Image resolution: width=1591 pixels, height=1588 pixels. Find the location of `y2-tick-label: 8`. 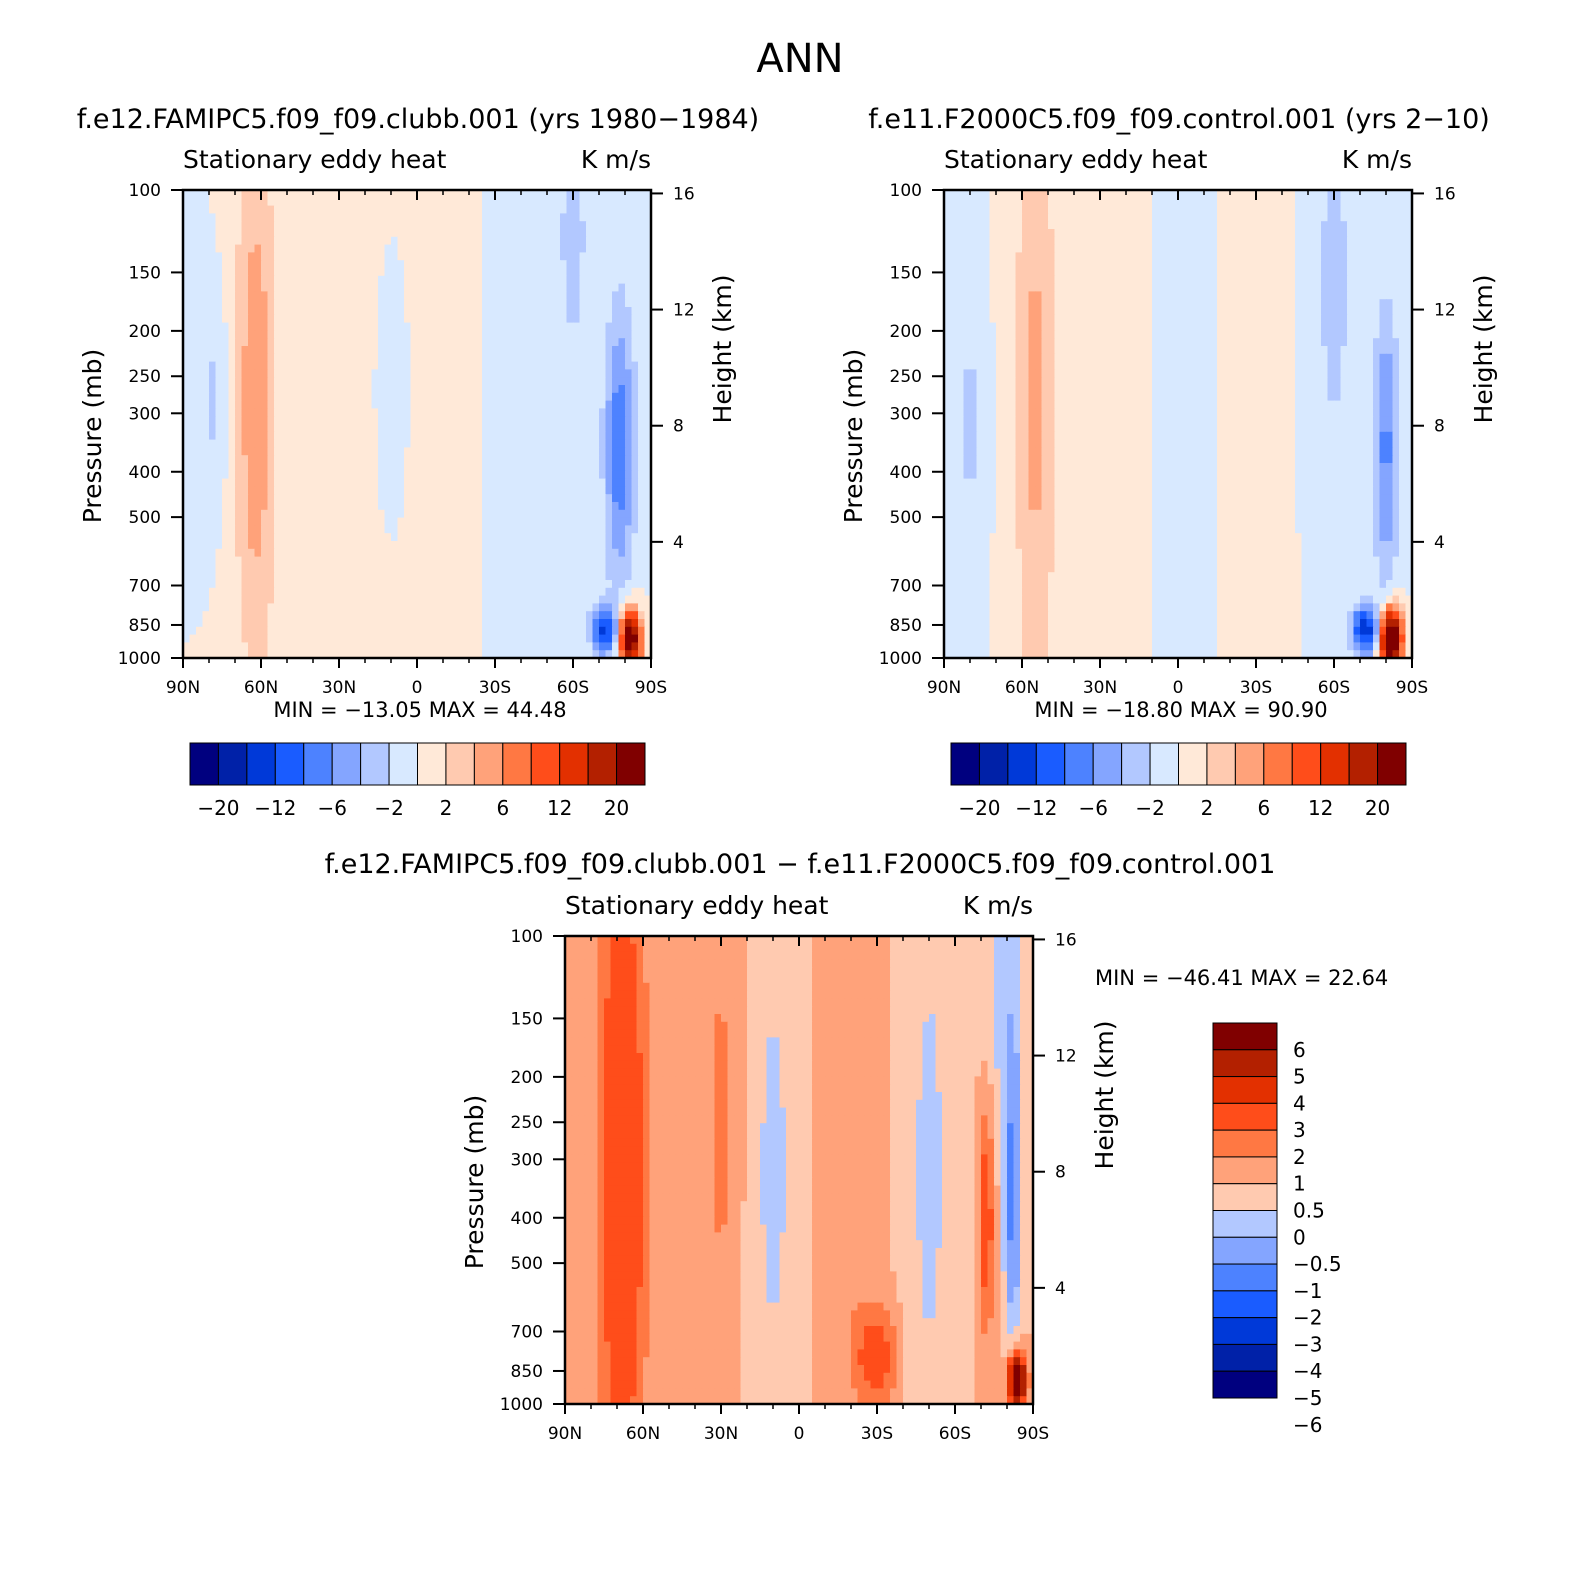

y2-tick-label: 8 is located at coordinates (678, 427).